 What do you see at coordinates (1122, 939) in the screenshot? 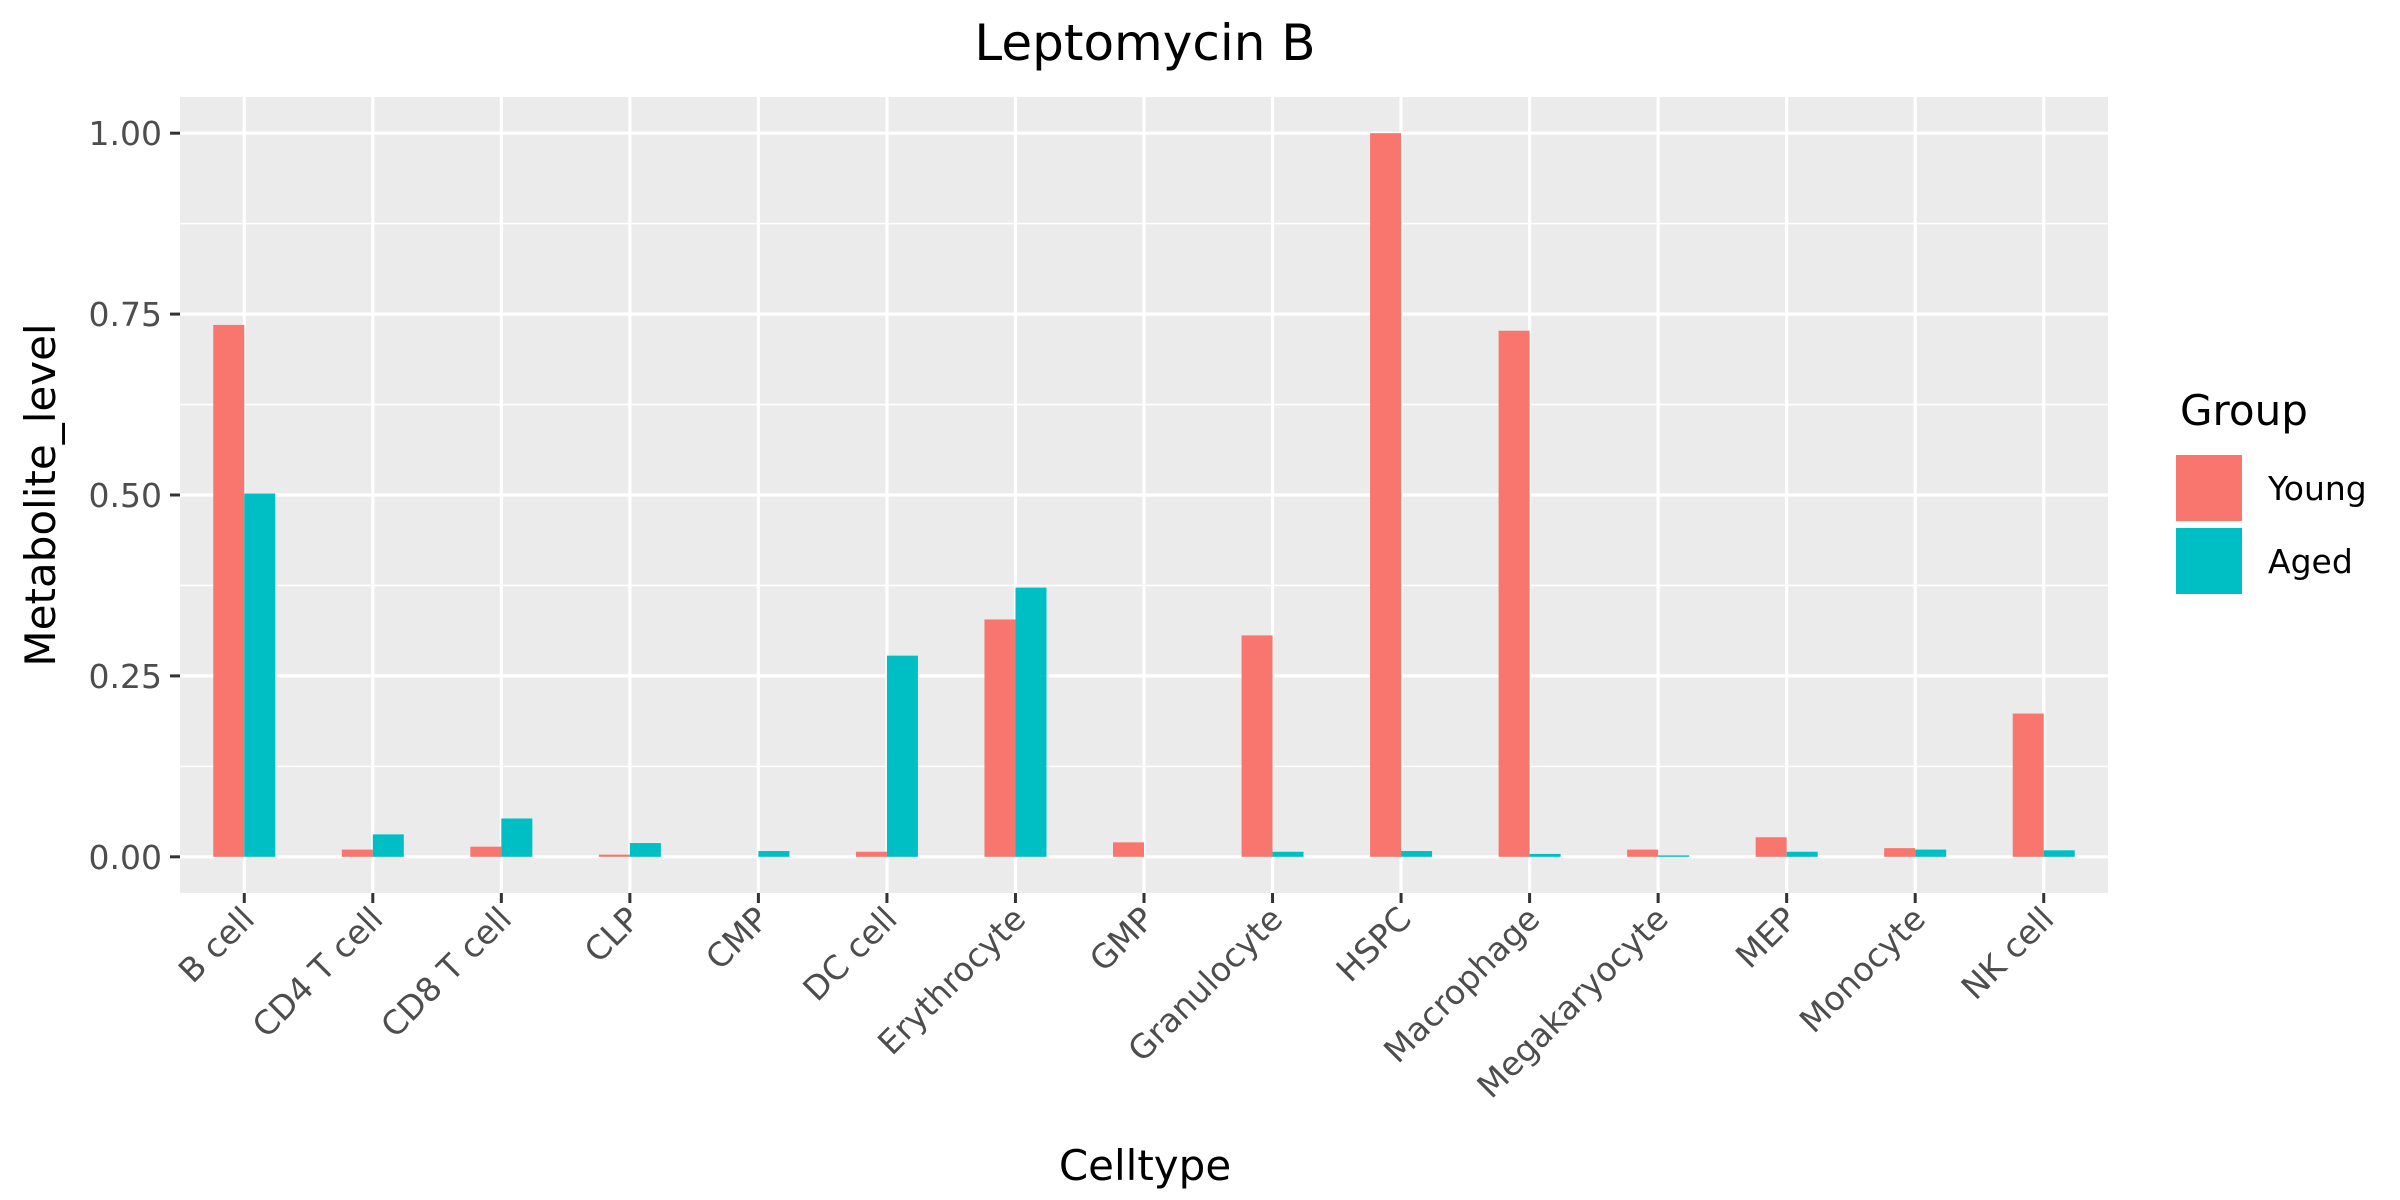
I see `x-tick-label: GMP` at bounding box center [1122, 939].